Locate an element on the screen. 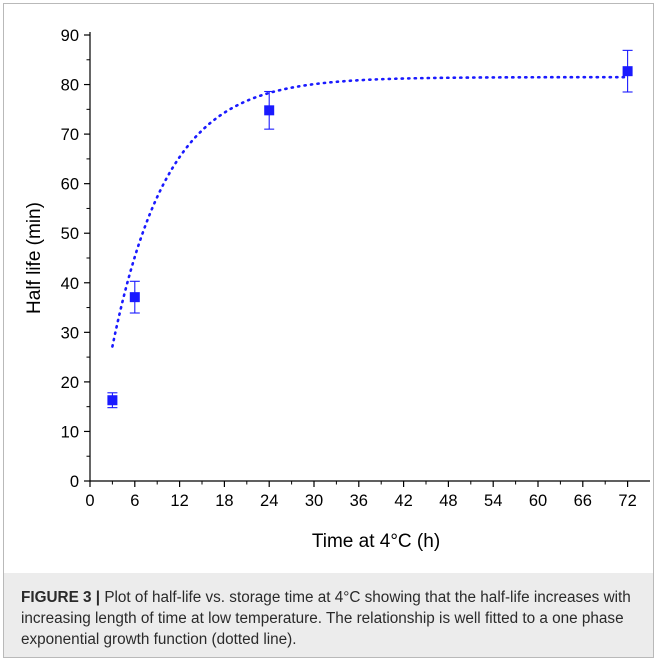  x-ticks: 0 6 12 18 24 30 36 42 48 54 60 66 72 is located at coordinates (361, 495).